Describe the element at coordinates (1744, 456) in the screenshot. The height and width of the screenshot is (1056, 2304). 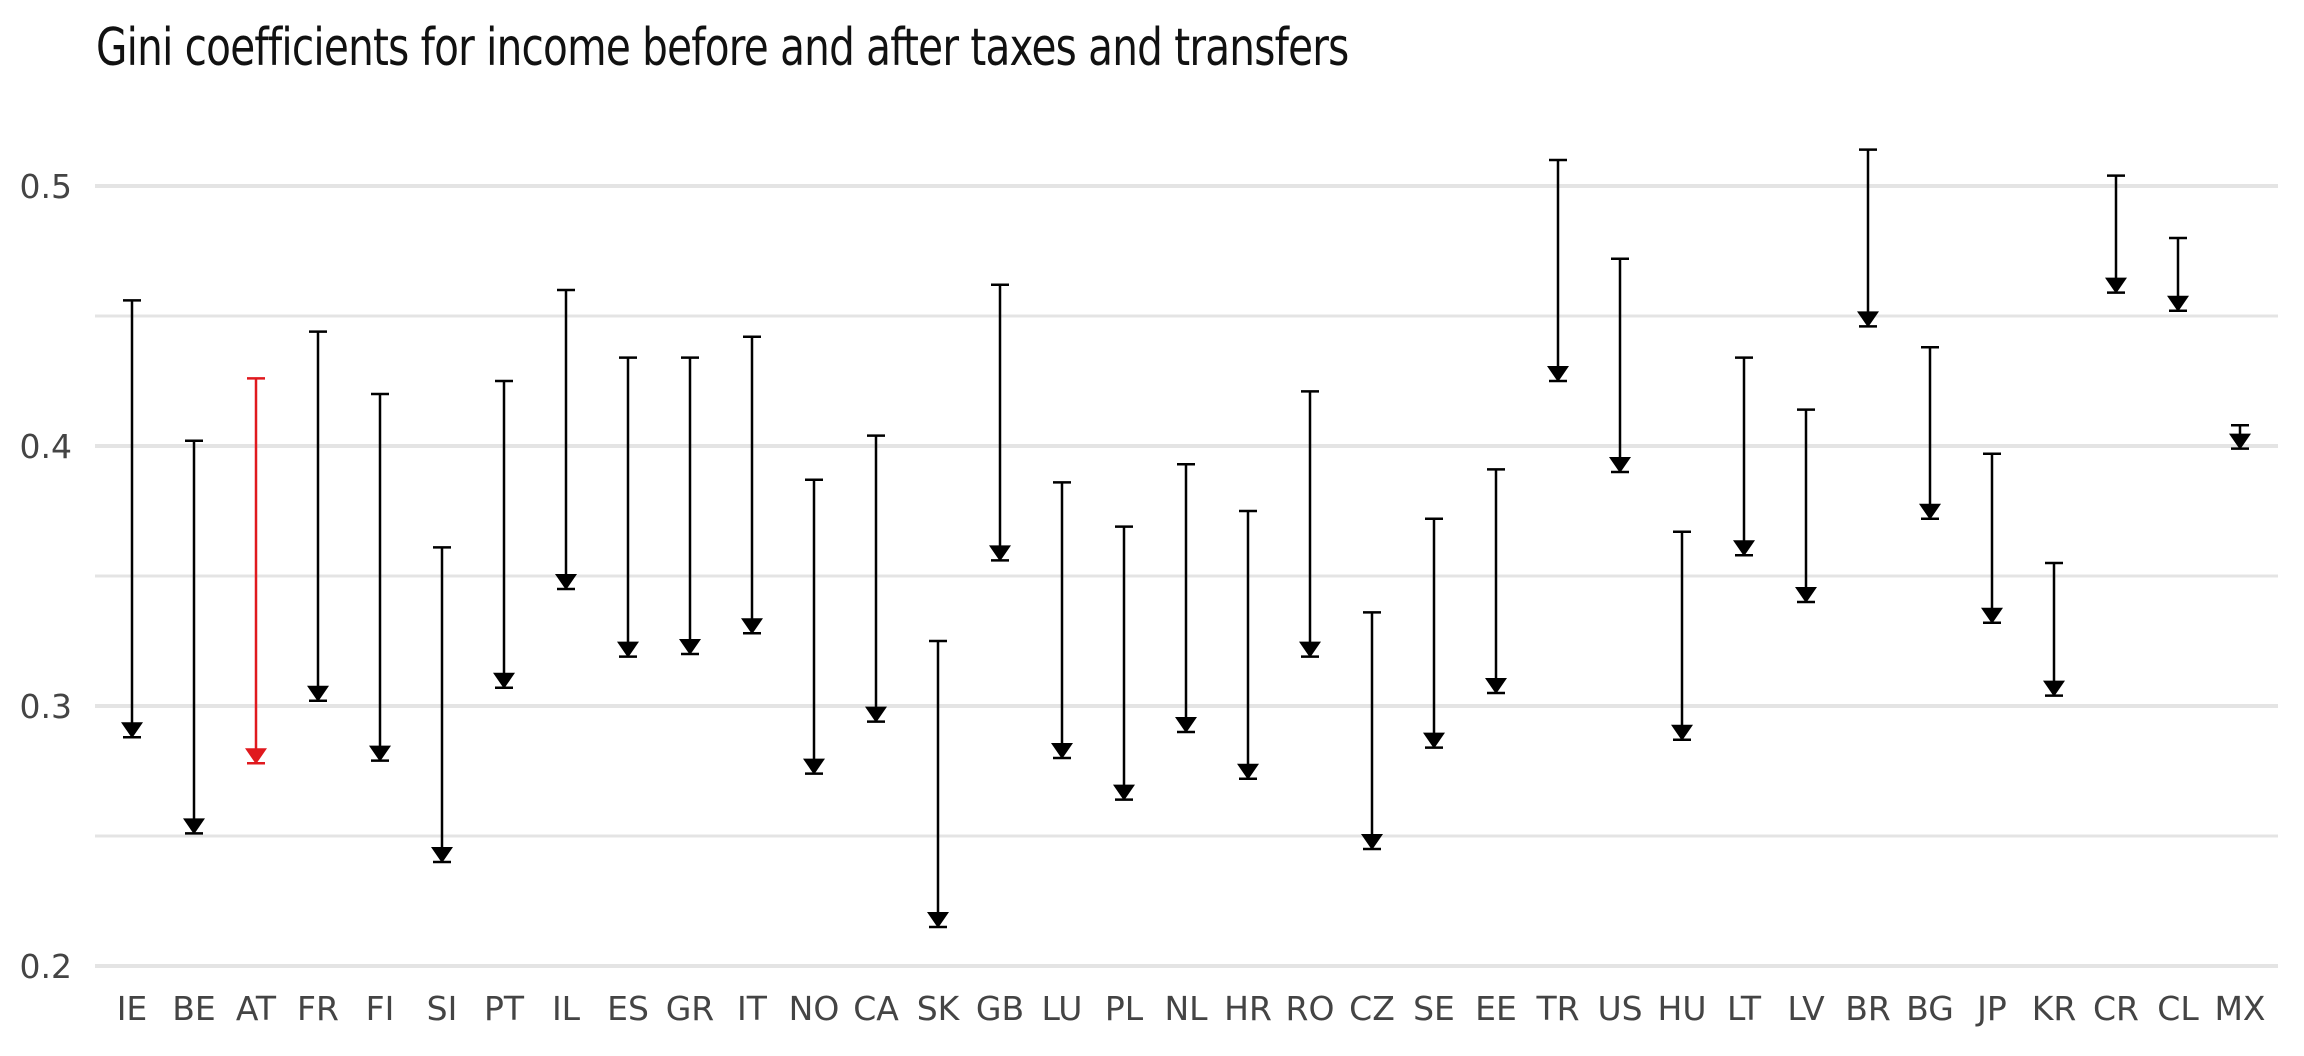
I see `dumbbell-lt` at that location.